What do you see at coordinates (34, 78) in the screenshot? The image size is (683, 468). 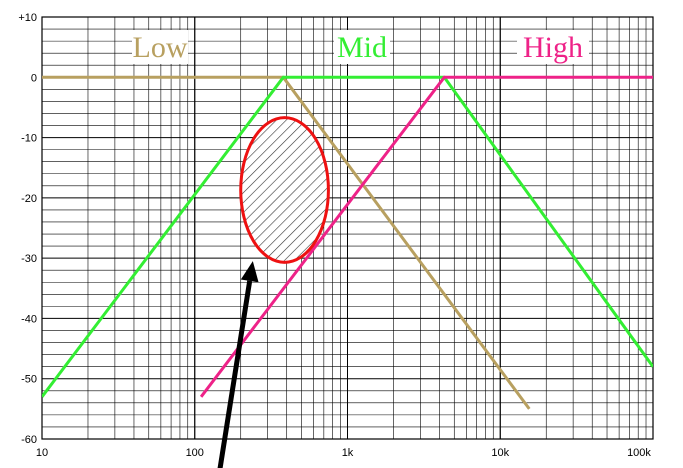 I see `y-tick-label: 0` at bounding box center [34, 78].